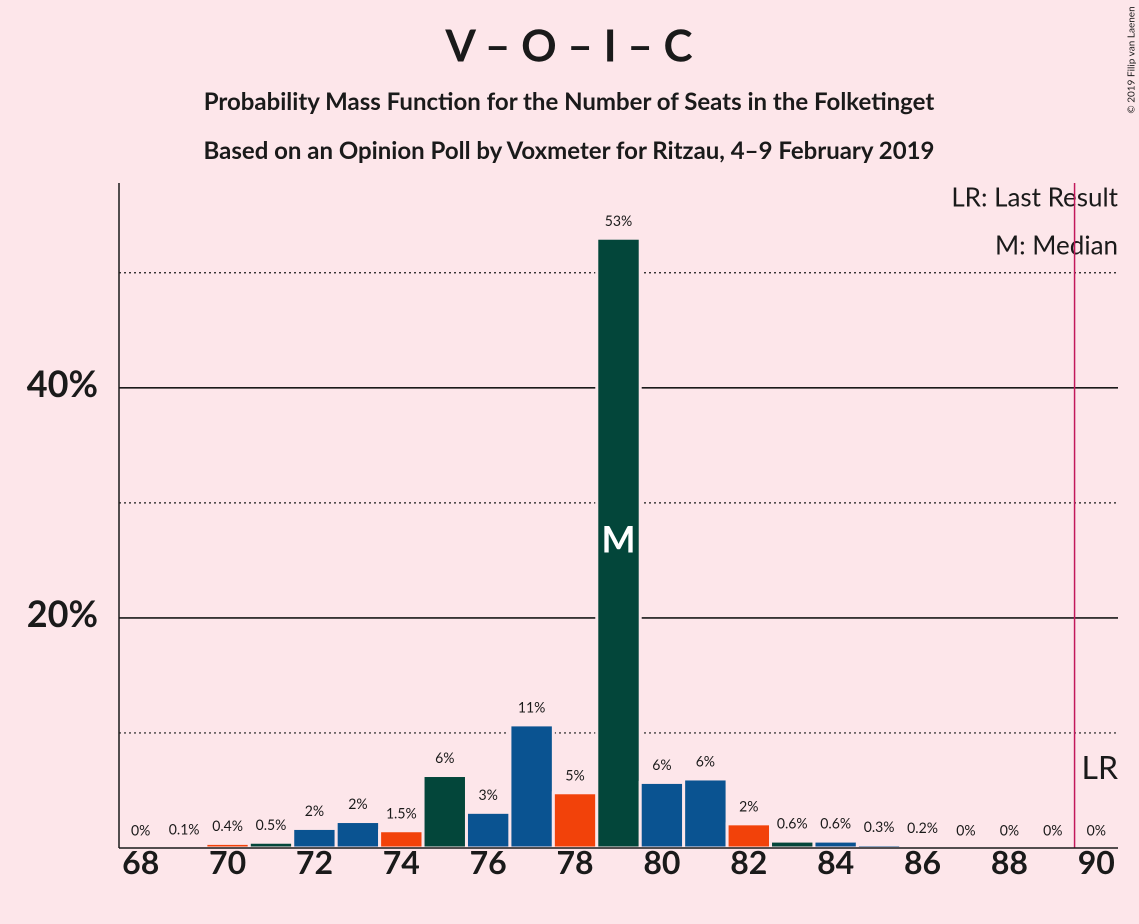 This screenshot has width=1139, height=924. Describe the element at coordinates (227, 825) in the screenshot. I see `value-label: 0.4%` at that location.